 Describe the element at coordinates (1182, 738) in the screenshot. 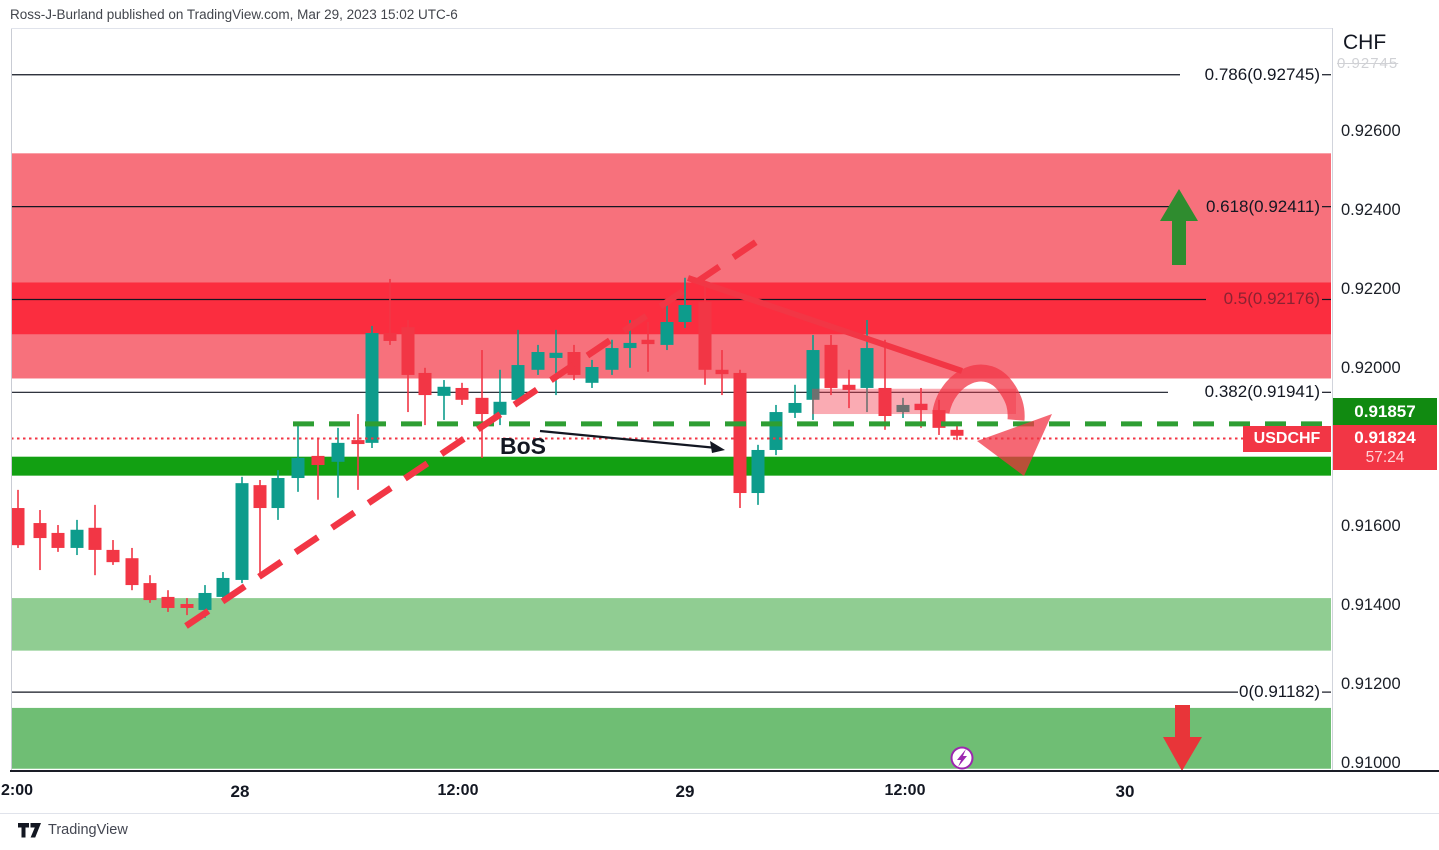

I see `down-arrow-icon` at that location.